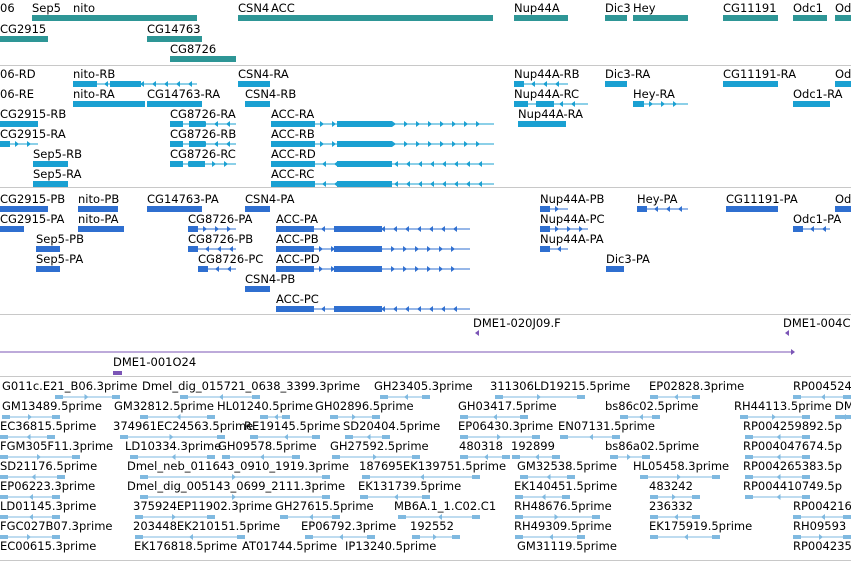 The image size is (851, 562). What do you see at coordinates (563, 506) in the screenshot?
I see `est-feature-label: RH48676.5prime` at bounding box center [563, 506].